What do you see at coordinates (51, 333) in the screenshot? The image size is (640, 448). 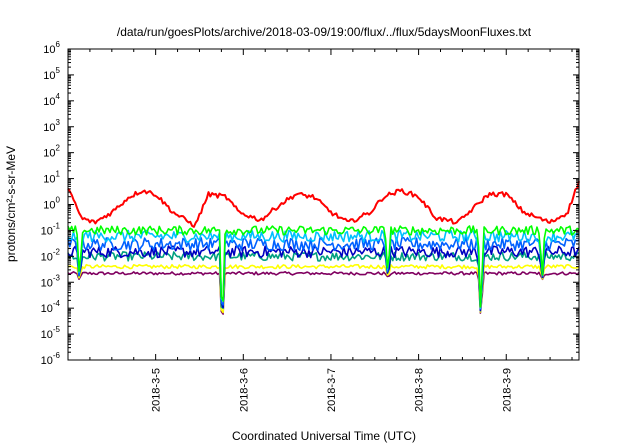 I see `y-tick-label: 10⁻⁵` at bounding box center [51, 333].